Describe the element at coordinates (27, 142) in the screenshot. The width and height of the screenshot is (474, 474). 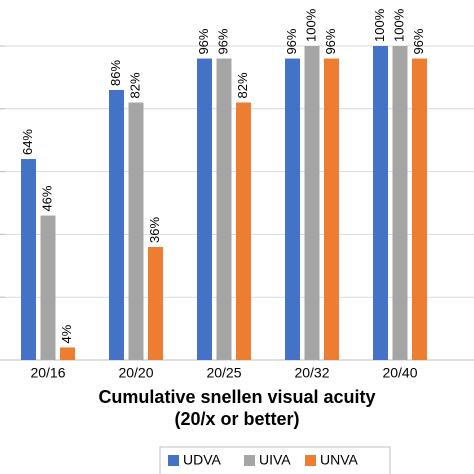
I see `value-label: 64%` at that location.